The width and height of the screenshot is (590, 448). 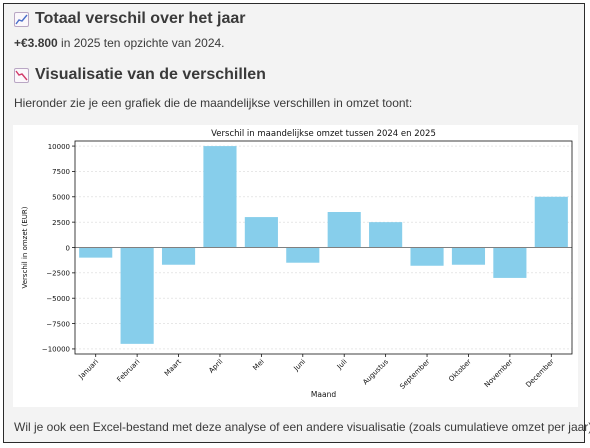 I want to click on x-tick-label: Oktober, so click(x=460, y=371).